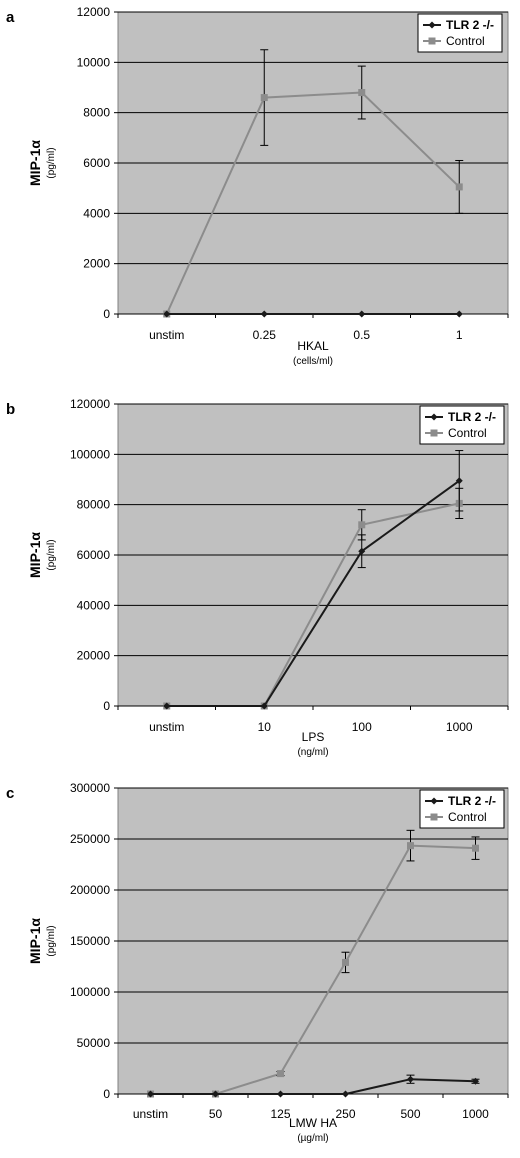 The height and width of the screenshot is (1158, 520). Describe the element at coordinates (90, 890) in the screenshot. I see `y-tick-label: 200000` at that location.